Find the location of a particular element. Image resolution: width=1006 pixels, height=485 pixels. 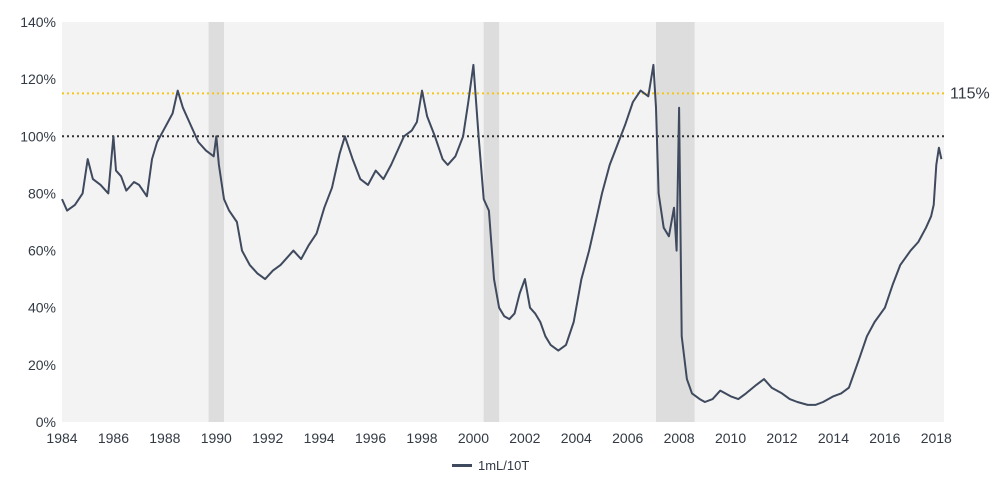

x-tick-label: 1996 is located at coordinates (370, 438).